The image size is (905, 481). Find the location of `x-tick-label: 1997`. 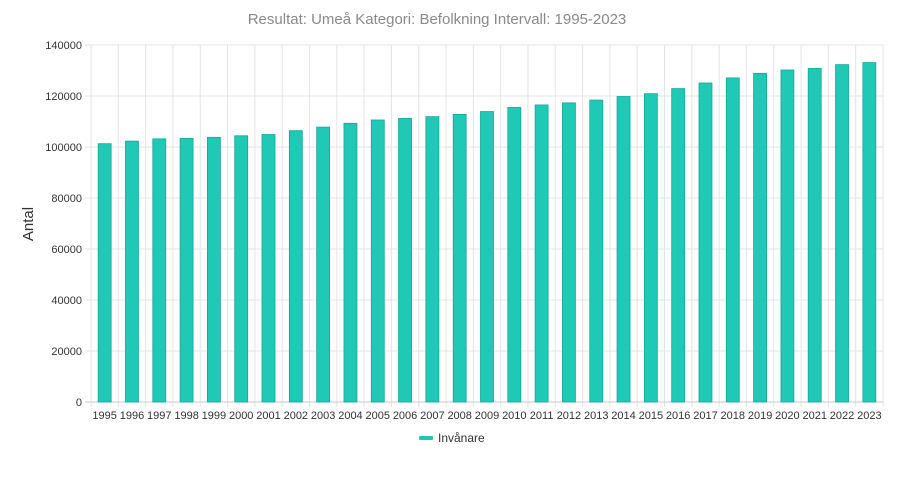

x-tick-label: 1997 is located at coordinates (159, 416).